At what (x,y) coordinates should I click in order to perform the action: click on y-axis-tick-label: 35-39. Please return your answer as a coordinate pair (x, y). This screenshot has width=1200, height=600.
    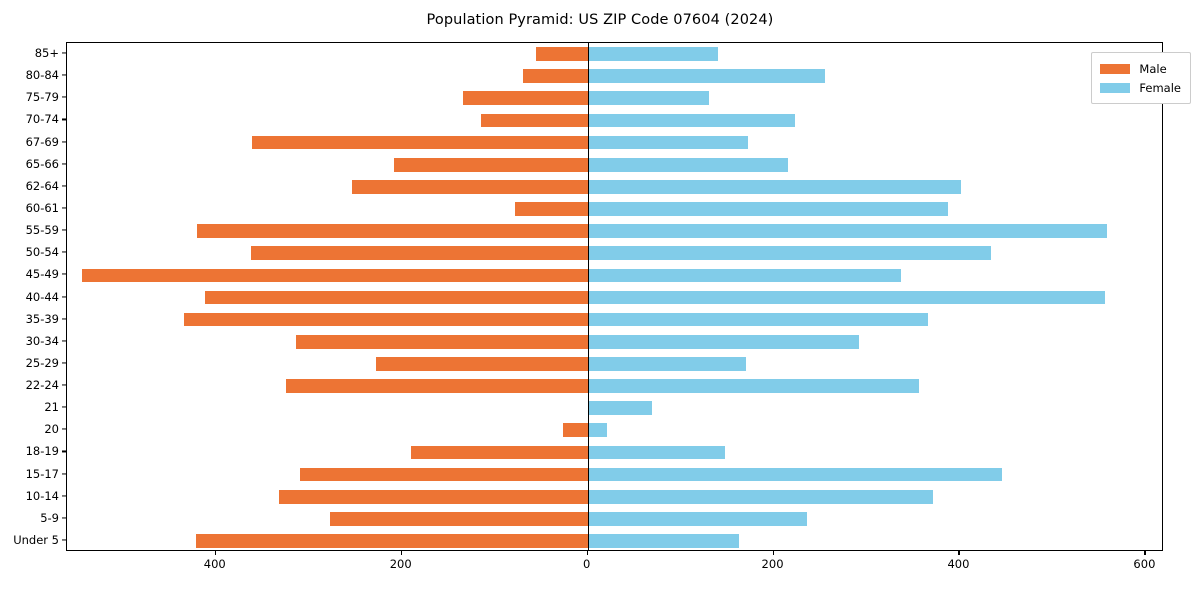
    Looking at the image, I should click on (42, 318).